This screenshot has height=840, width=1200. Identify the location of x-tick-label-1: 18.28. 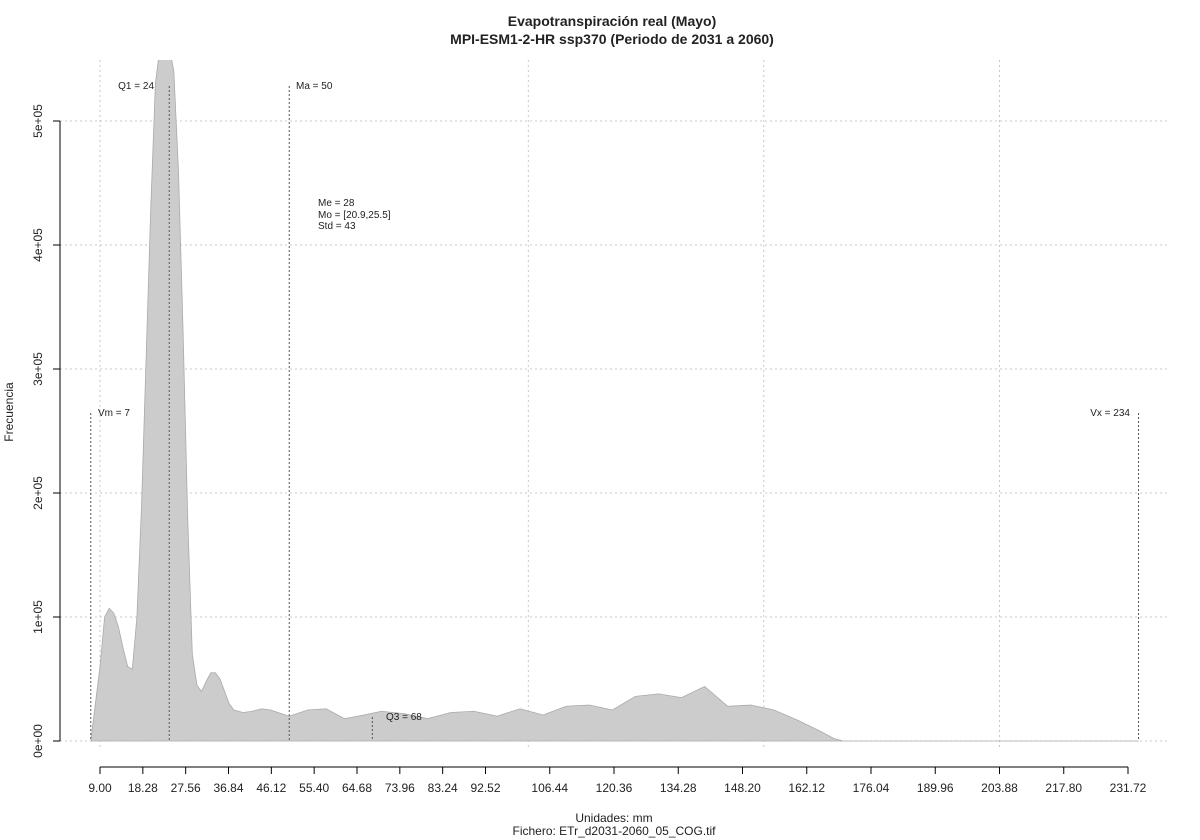
(143, 788).